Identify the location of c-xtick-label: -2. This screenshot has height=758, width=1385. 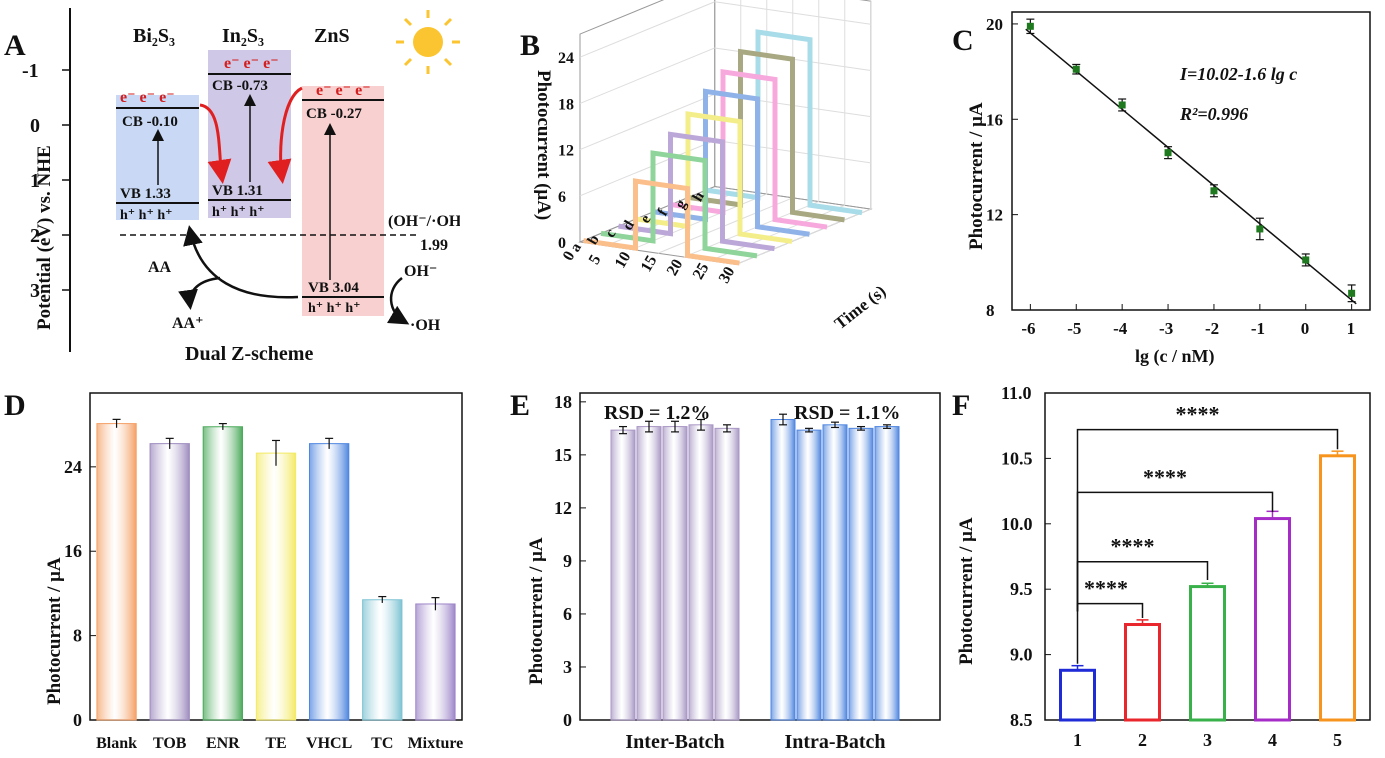
(1212, 328).